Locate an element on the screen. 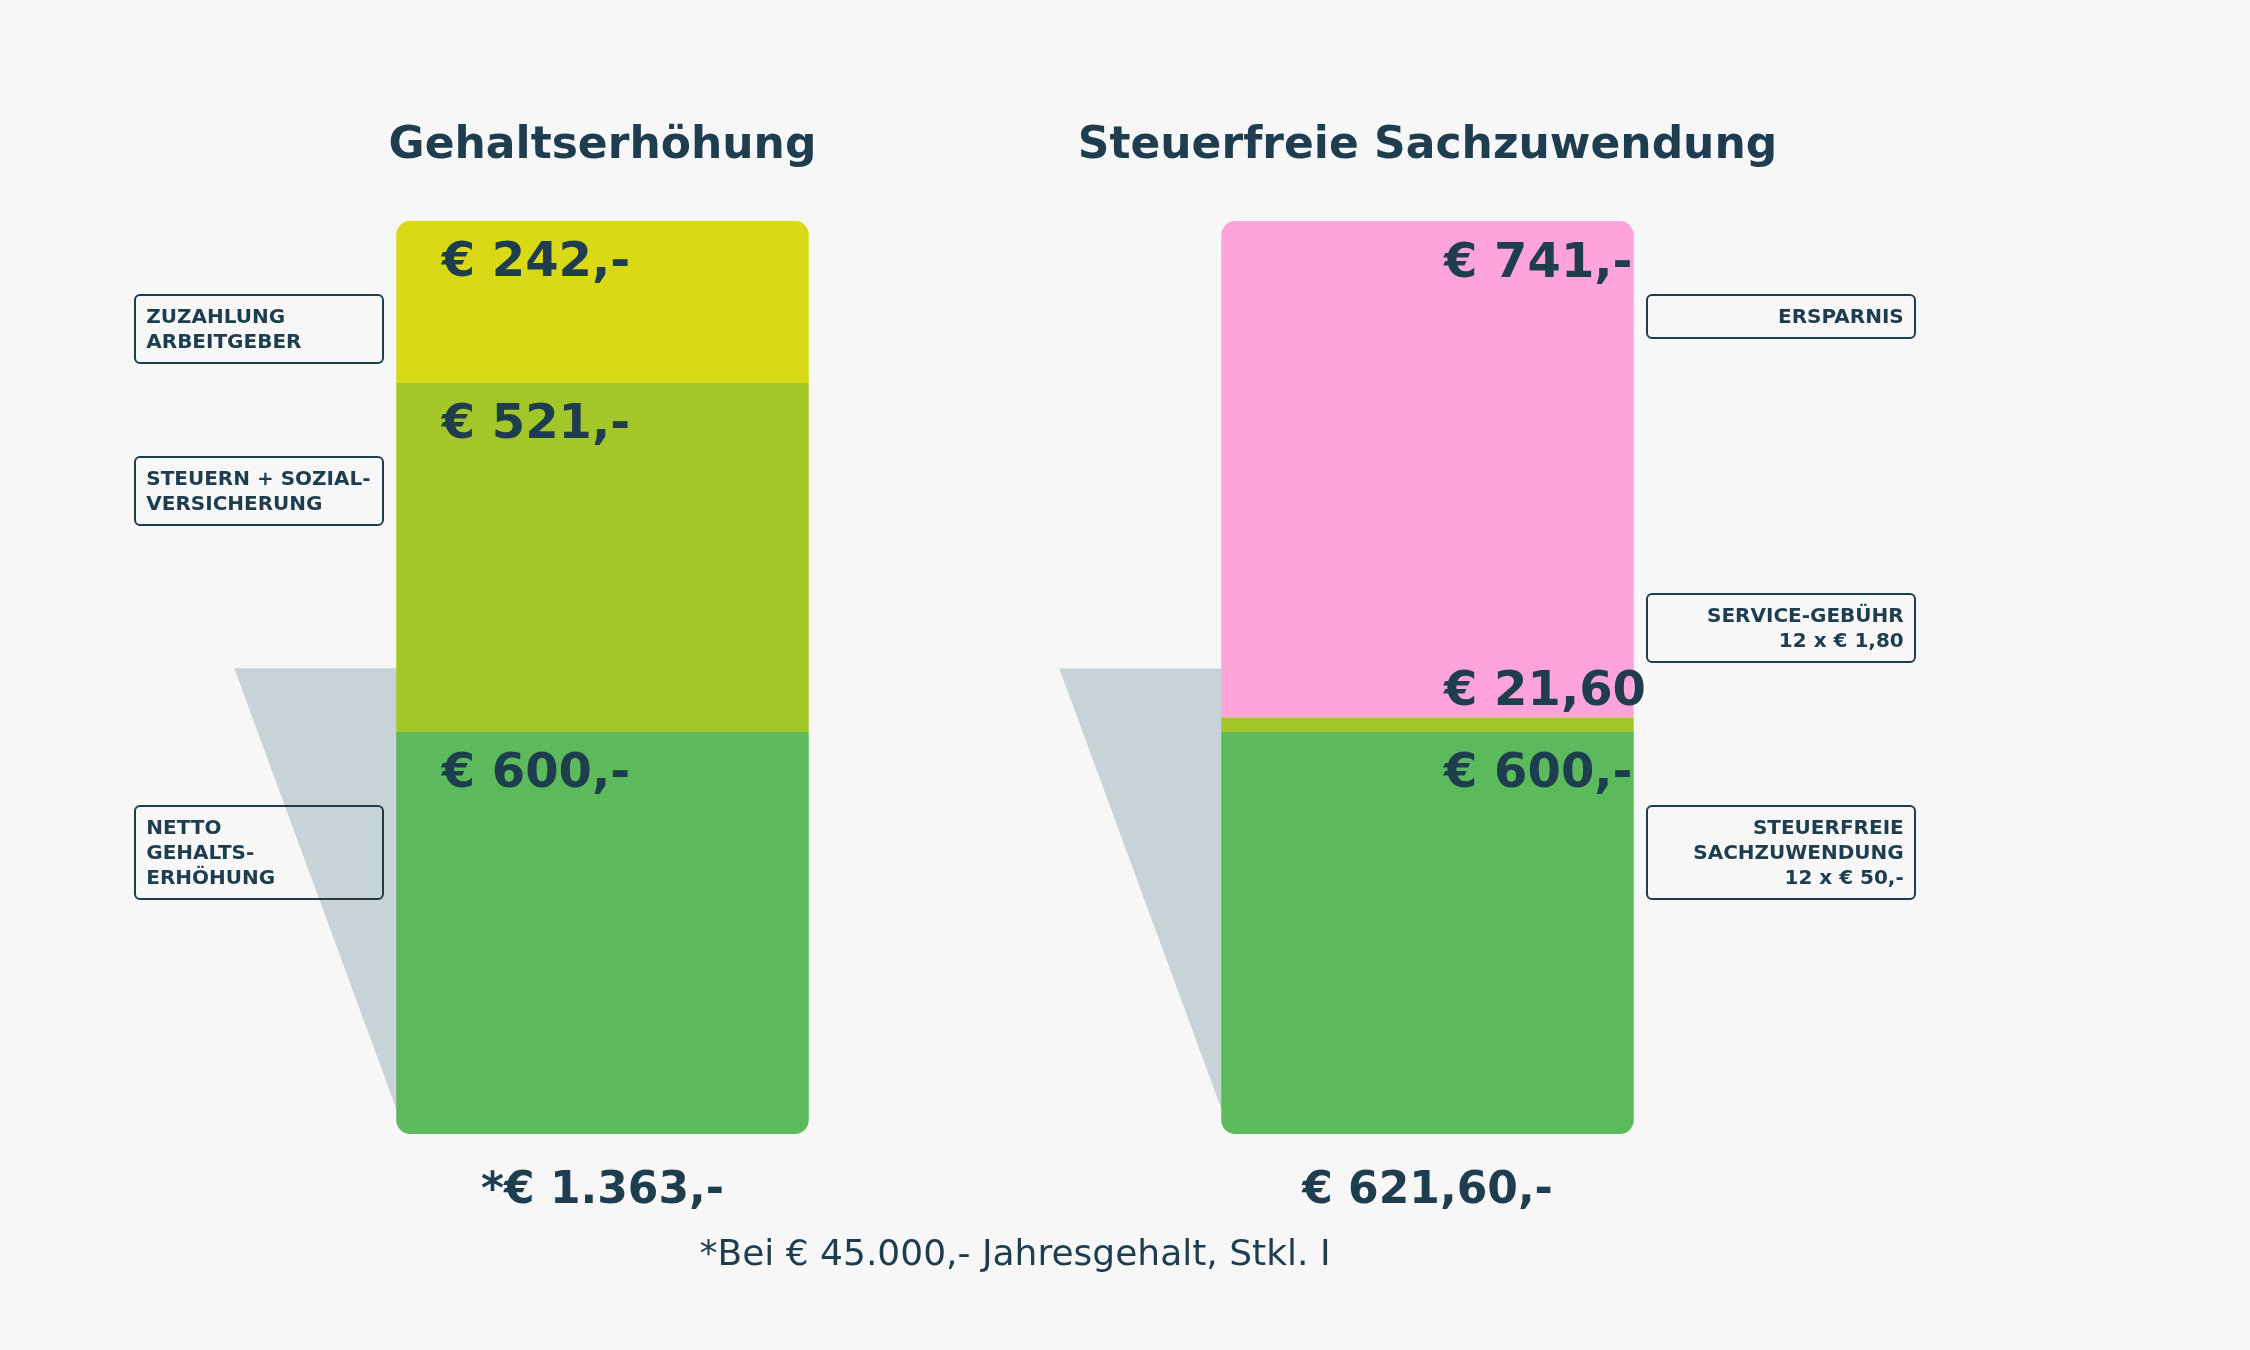 This screenshot has height=1350, width=2250. callout-box: SERVICE-GEBÜHR 12 x € 1,80 is located at coordinates (1780, 627).